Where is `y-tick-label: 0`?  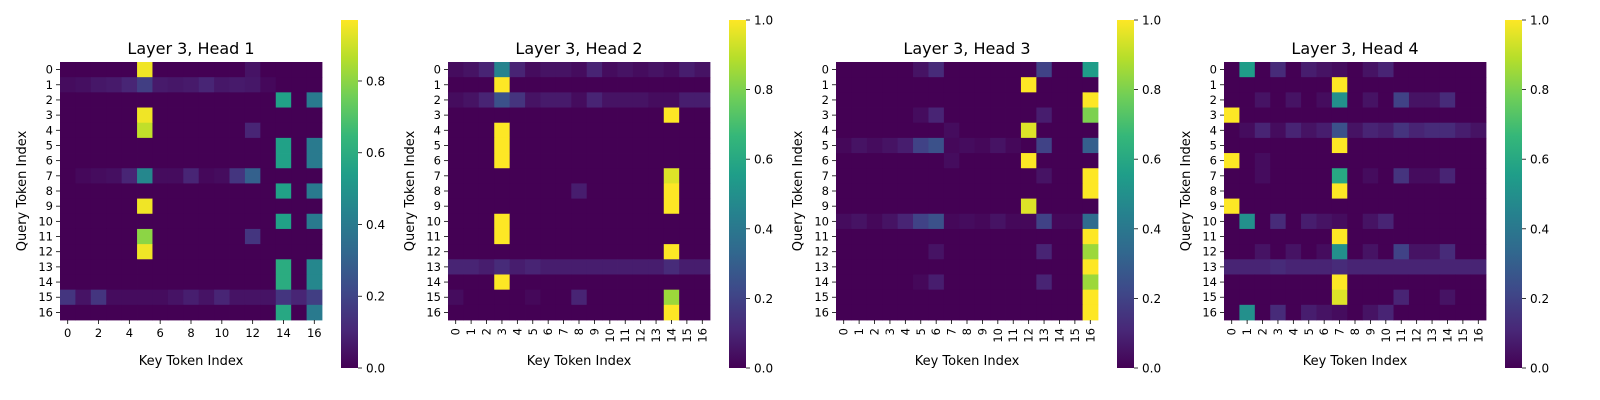 y-tick-label: 0 is located at coordinates (437, 70).